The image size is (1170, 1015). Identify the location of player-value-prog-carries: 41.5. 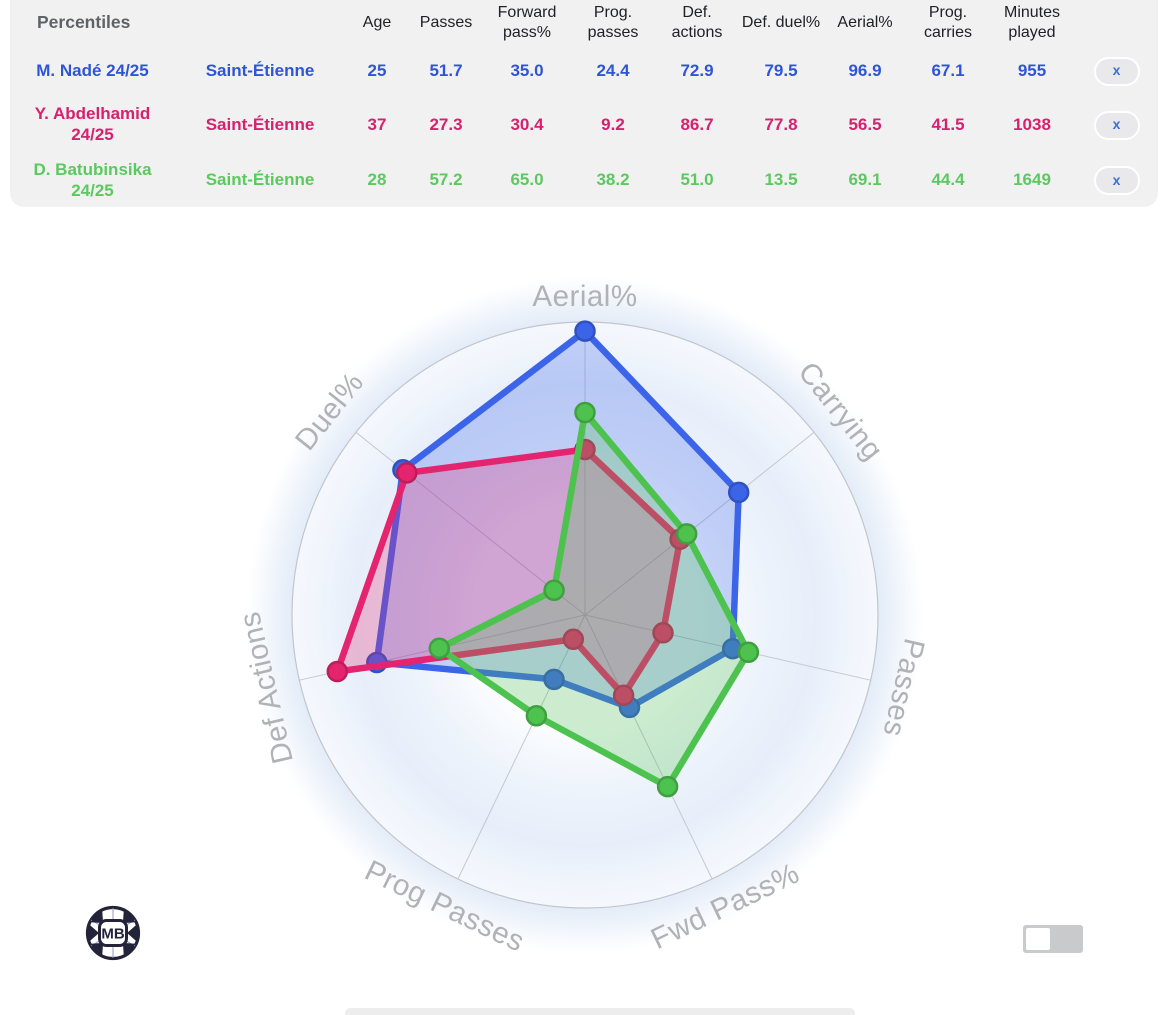
(948, 124).